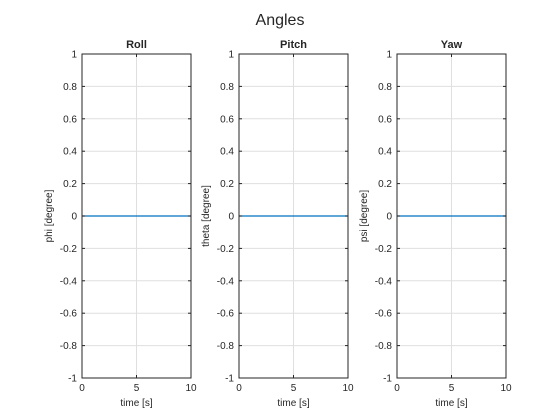 The image size is (560, 420). Describe the element at coordinates (226, 346) in the screenshot. I see `pitch-y-tick-label: -0.8` at that location.